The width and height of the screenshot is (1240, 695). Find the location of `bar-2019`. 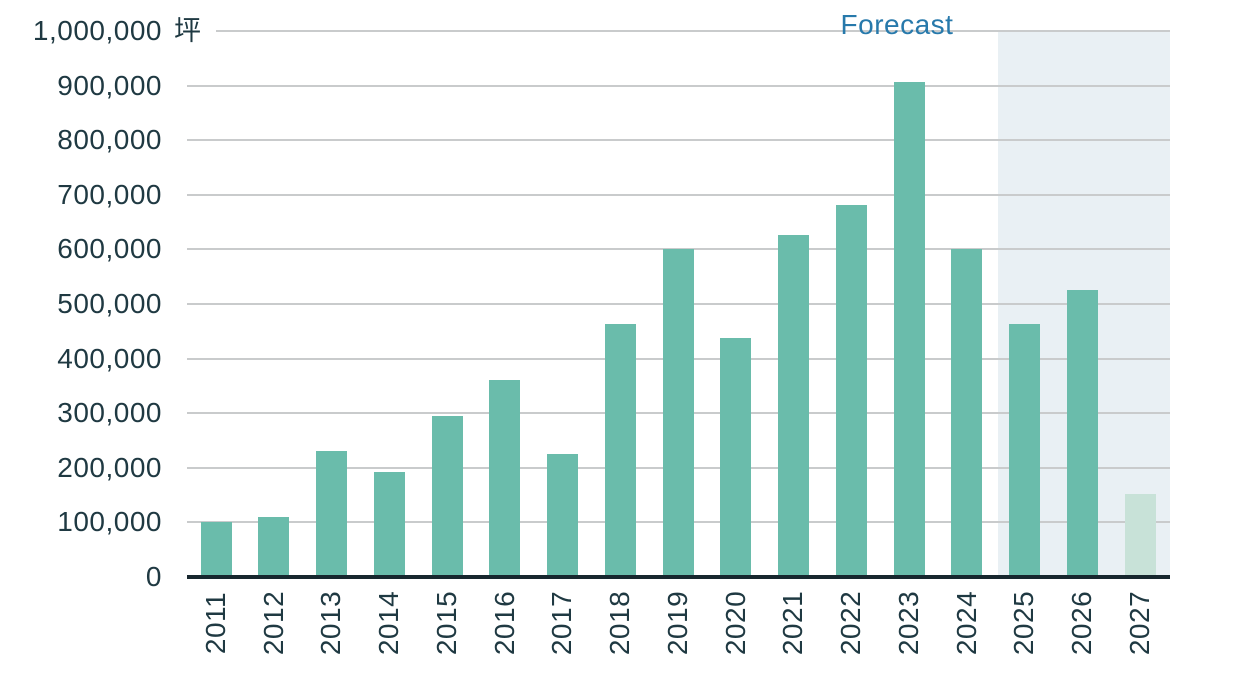

bar-2019 is located at coordinates (678, 413).